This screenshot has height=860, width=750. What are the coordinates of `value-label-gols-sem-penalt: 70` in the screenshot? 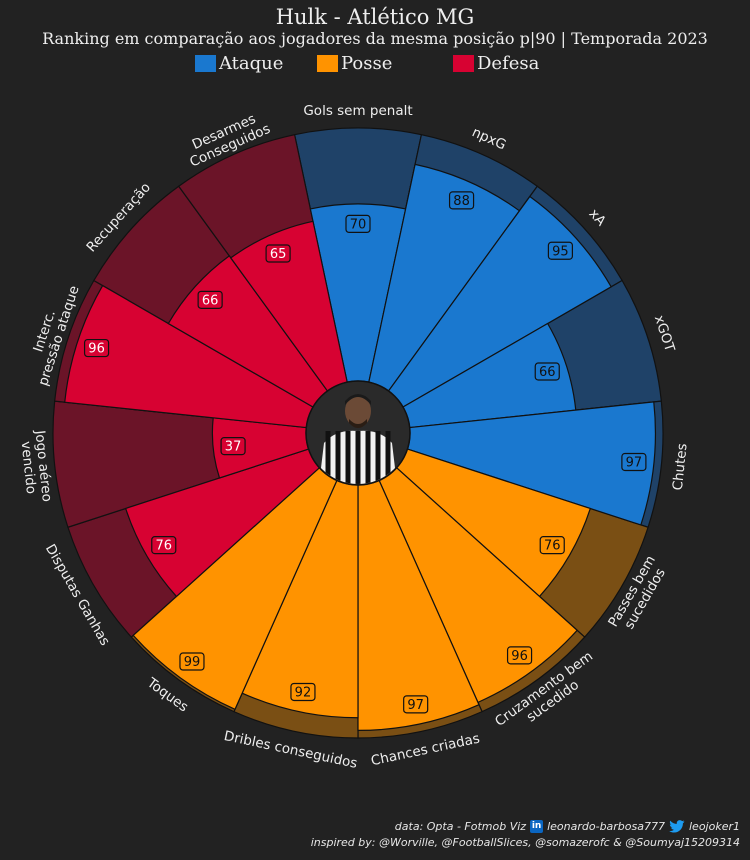 It's located at (358, 223).